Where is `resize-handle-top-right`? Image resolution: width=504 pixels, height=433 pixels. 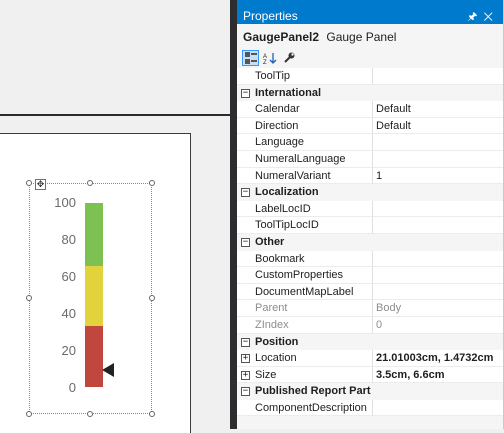 resize-handle-top-right is located at coordinates (152, 183).